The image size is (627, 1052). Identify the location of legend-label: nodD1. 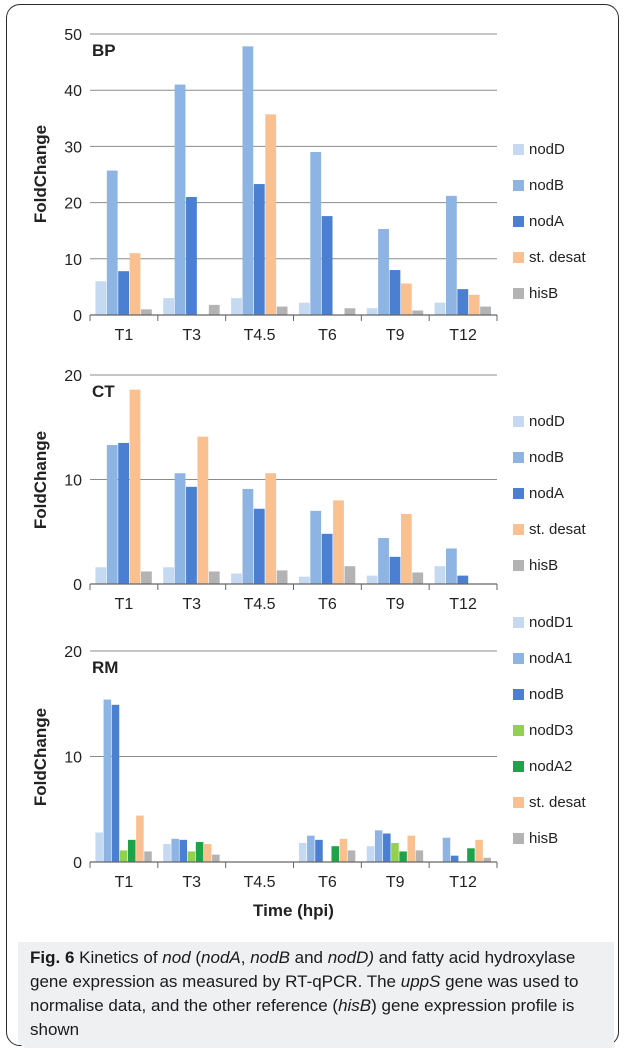
(551, 622).